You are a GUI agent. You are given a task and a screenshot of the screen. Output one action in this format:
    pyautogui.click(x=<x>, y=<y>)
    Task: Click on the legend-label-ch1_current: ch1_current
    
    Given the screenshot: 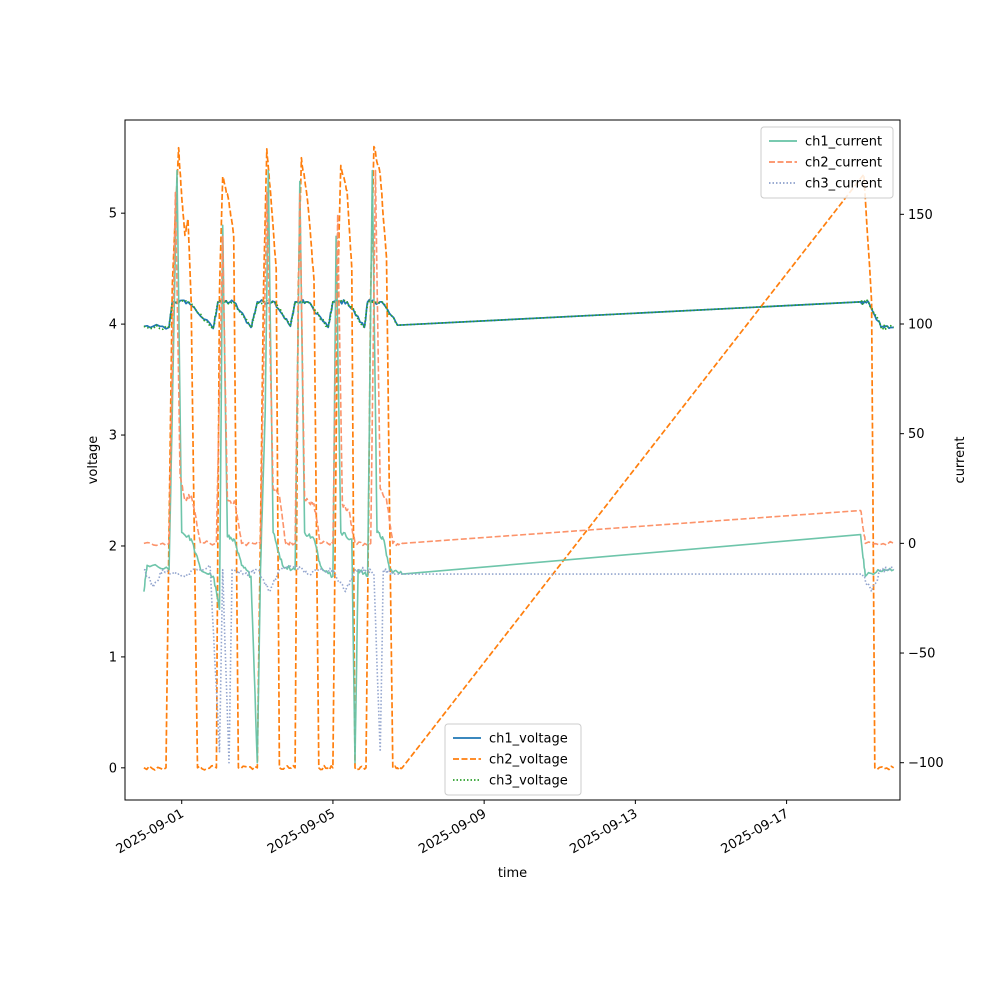 What is the action you would take?
    pyautogui.click(x=843, y=142)
    